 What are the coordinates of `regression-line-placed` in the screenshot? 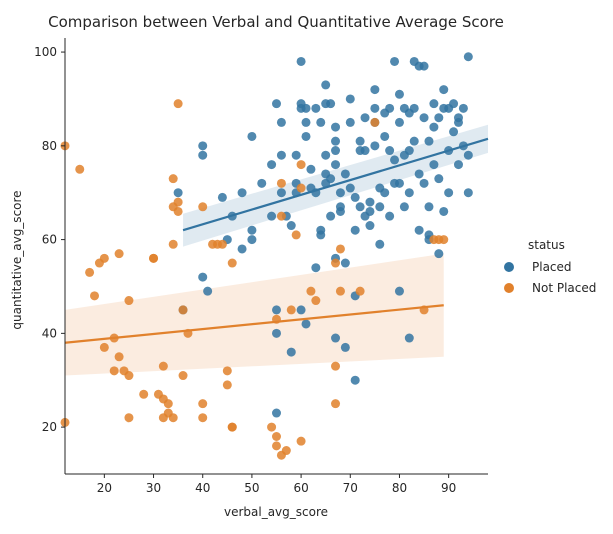 It's located at (335, 184).